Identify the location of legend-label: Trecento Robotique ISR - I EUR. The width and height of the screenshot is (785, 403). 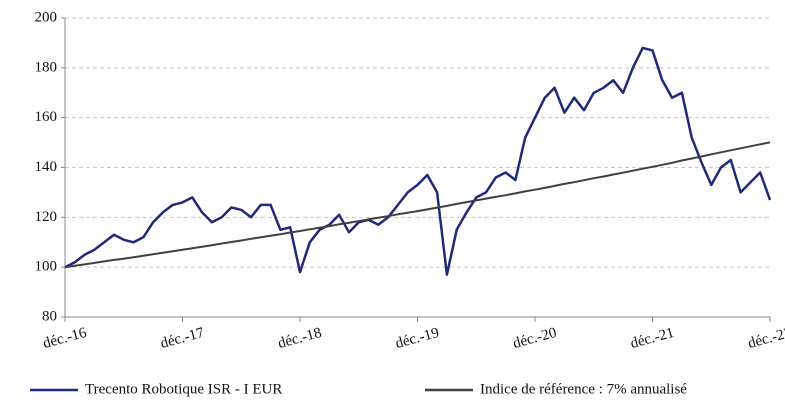
(183, 389).